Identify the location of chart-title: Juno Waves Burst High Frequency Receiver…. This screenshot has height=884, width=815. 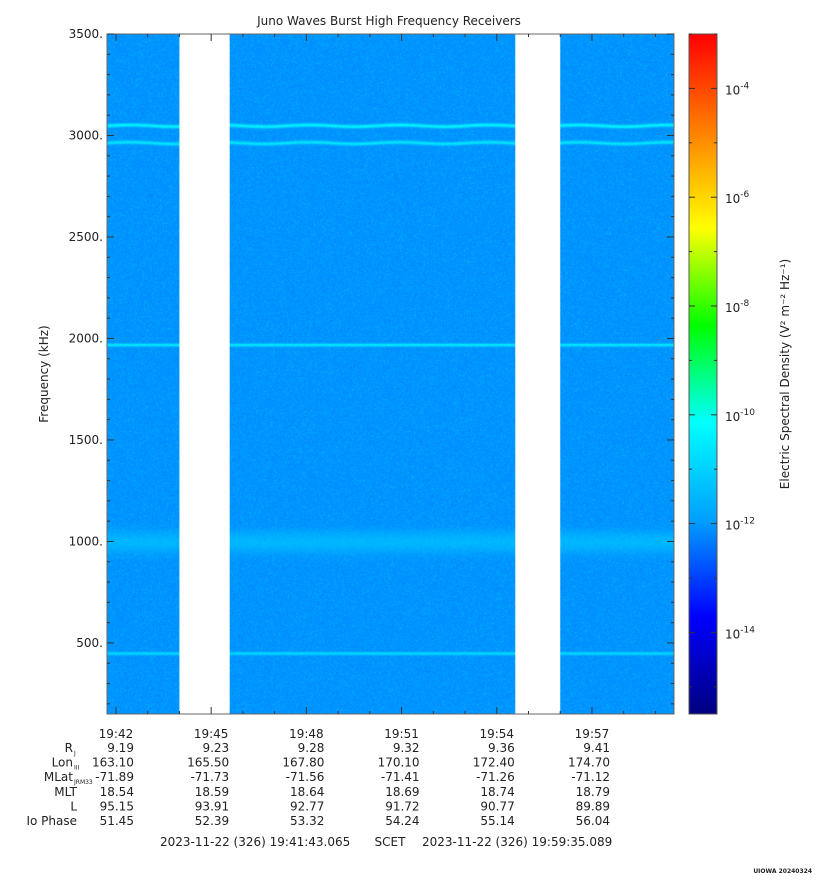
(388, 21).